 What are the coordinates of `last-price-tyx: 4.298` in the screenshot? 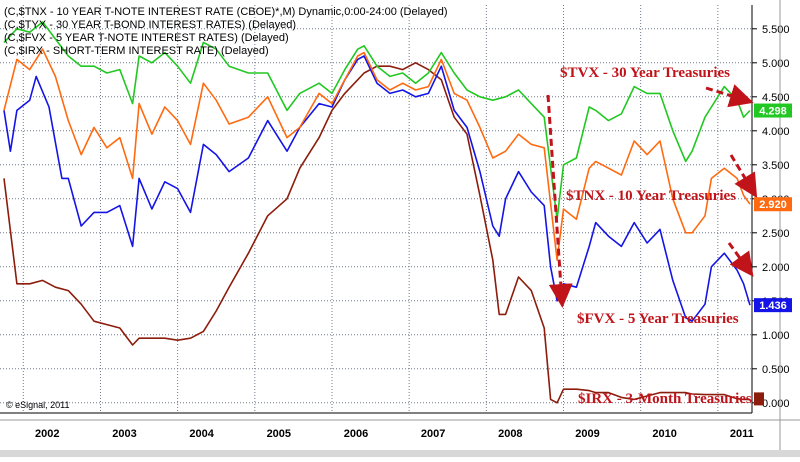 It's located at (773, 110).